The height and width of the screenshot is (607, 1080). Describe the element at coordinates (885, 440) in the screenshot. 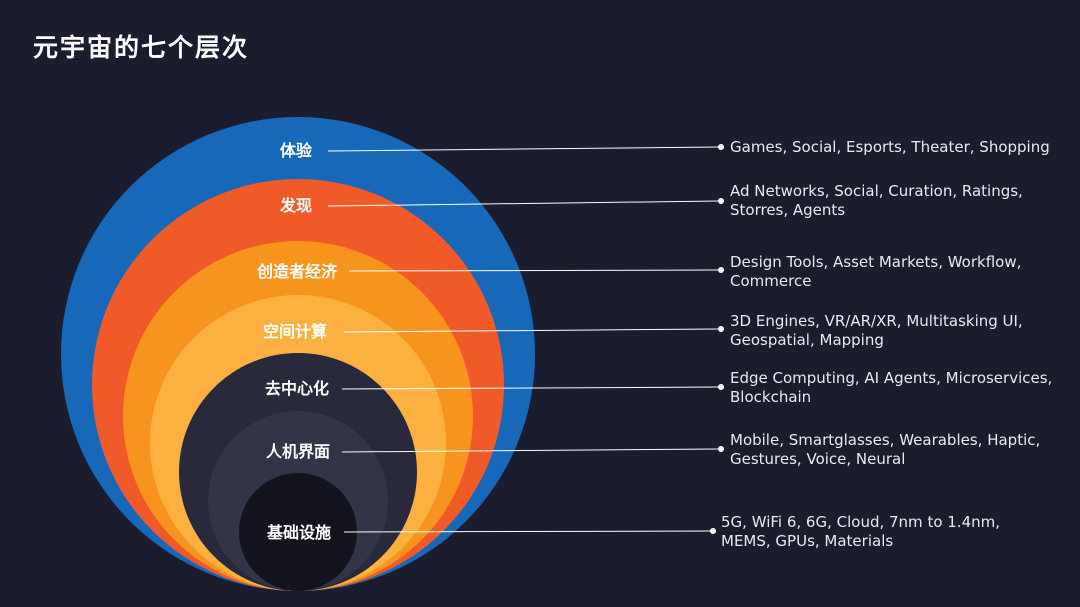

I see `layer-description-6-line-1: Mobile, Smartglasses, Wearables, Haptic,` at that location.